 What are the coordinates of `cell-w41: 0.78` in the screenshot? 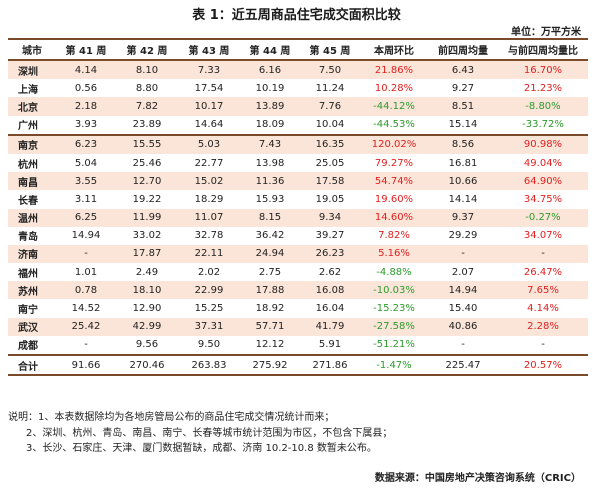 It's located at (86, 290).